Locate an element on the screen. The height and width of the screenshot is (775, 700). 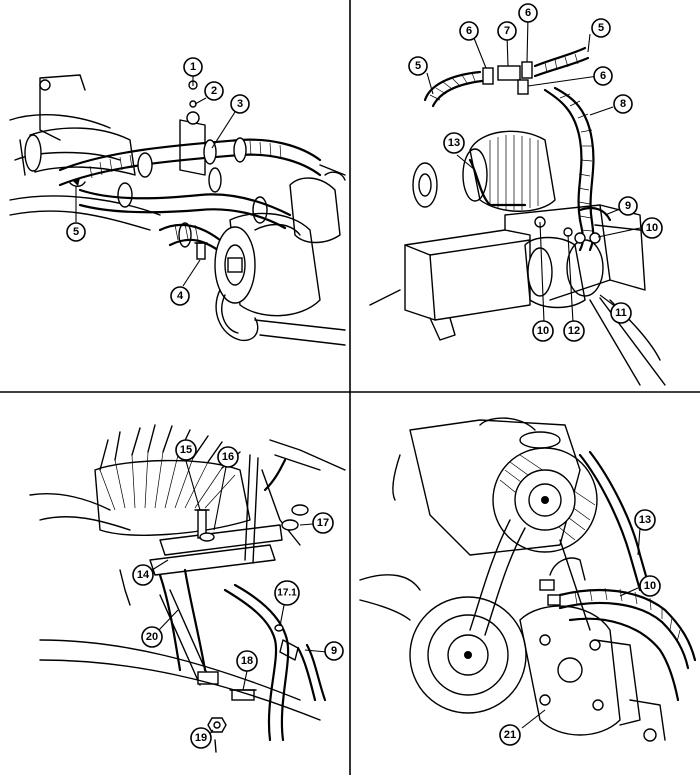
callout-label: 21 is located at coordinates (510, 735).